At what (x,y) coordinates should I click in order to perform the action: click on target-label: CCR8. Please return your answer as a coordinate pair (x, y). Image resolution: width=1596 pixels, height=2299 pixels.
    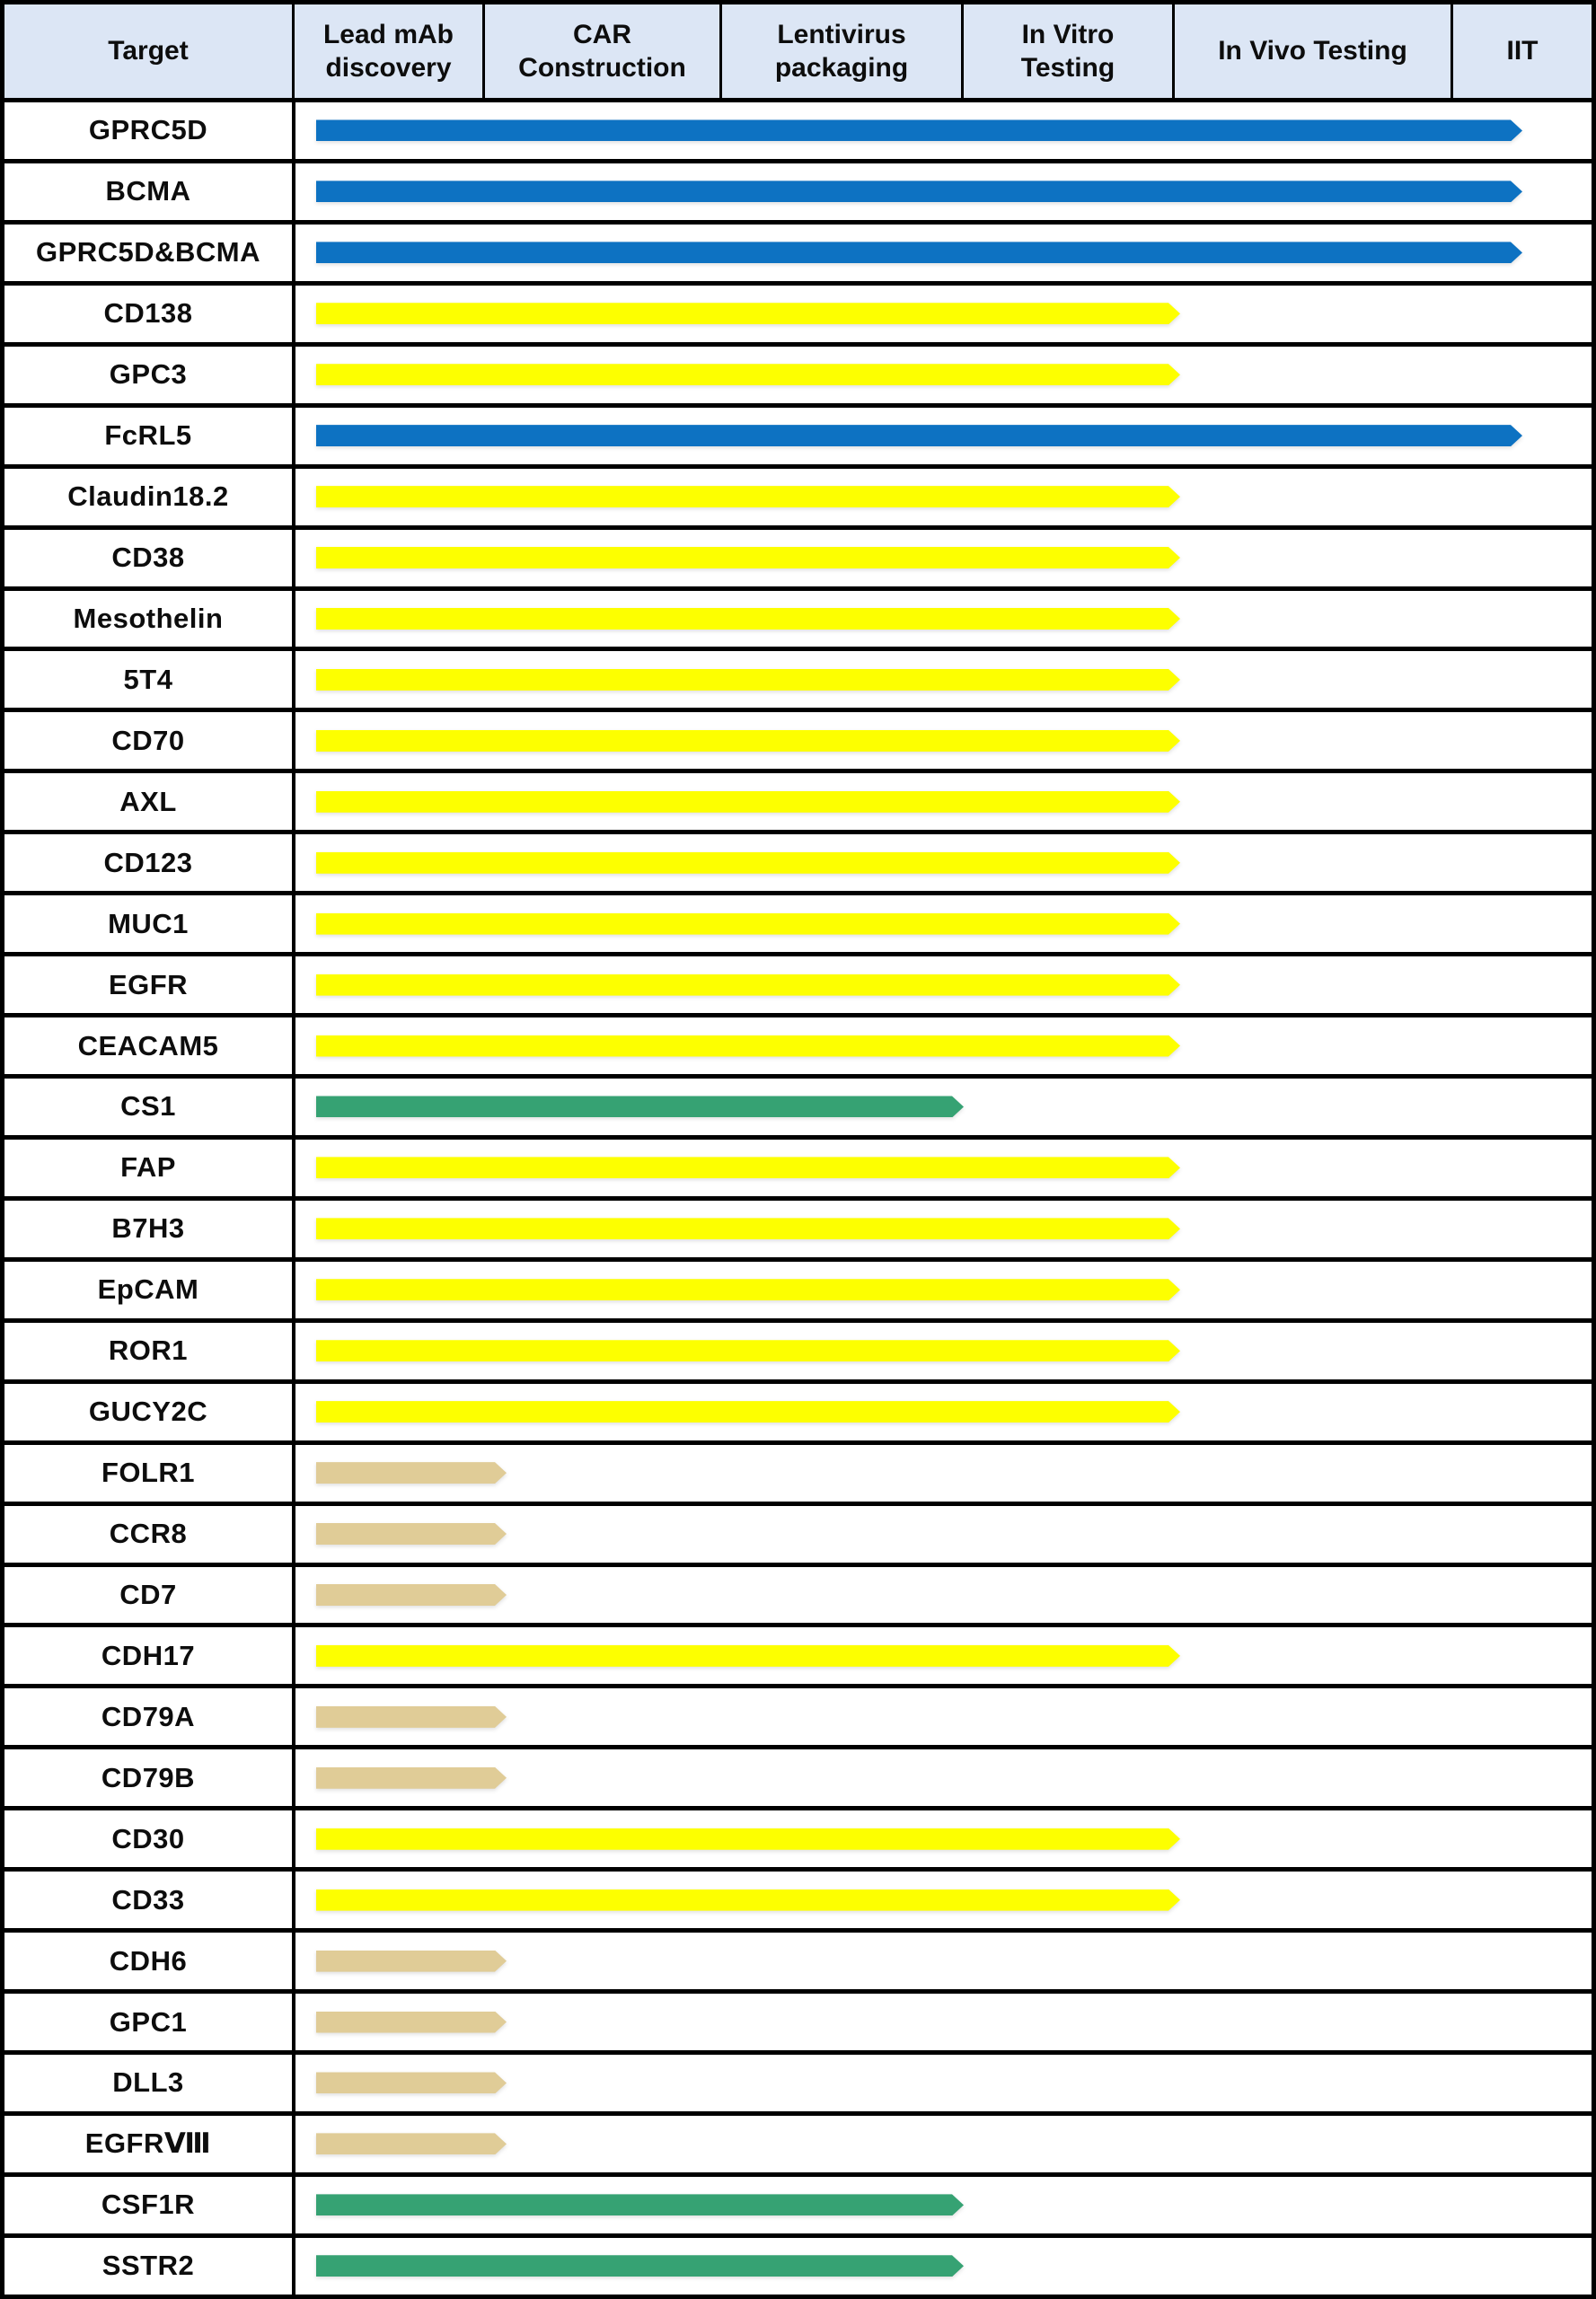
    Looking at the image, I should click on (149, 1534).